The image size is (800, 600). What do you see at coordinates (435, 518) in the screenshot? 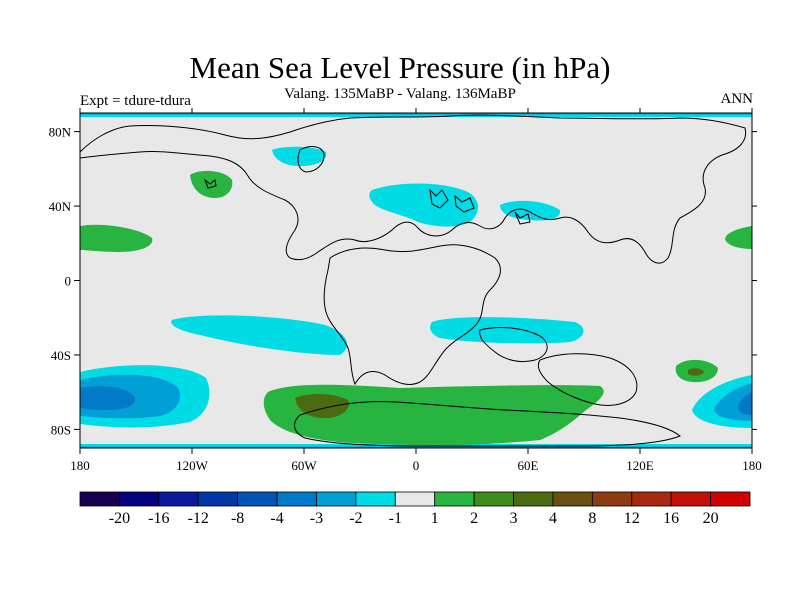
I see `colorbar-label: 1` at bounding box center [435, 518].